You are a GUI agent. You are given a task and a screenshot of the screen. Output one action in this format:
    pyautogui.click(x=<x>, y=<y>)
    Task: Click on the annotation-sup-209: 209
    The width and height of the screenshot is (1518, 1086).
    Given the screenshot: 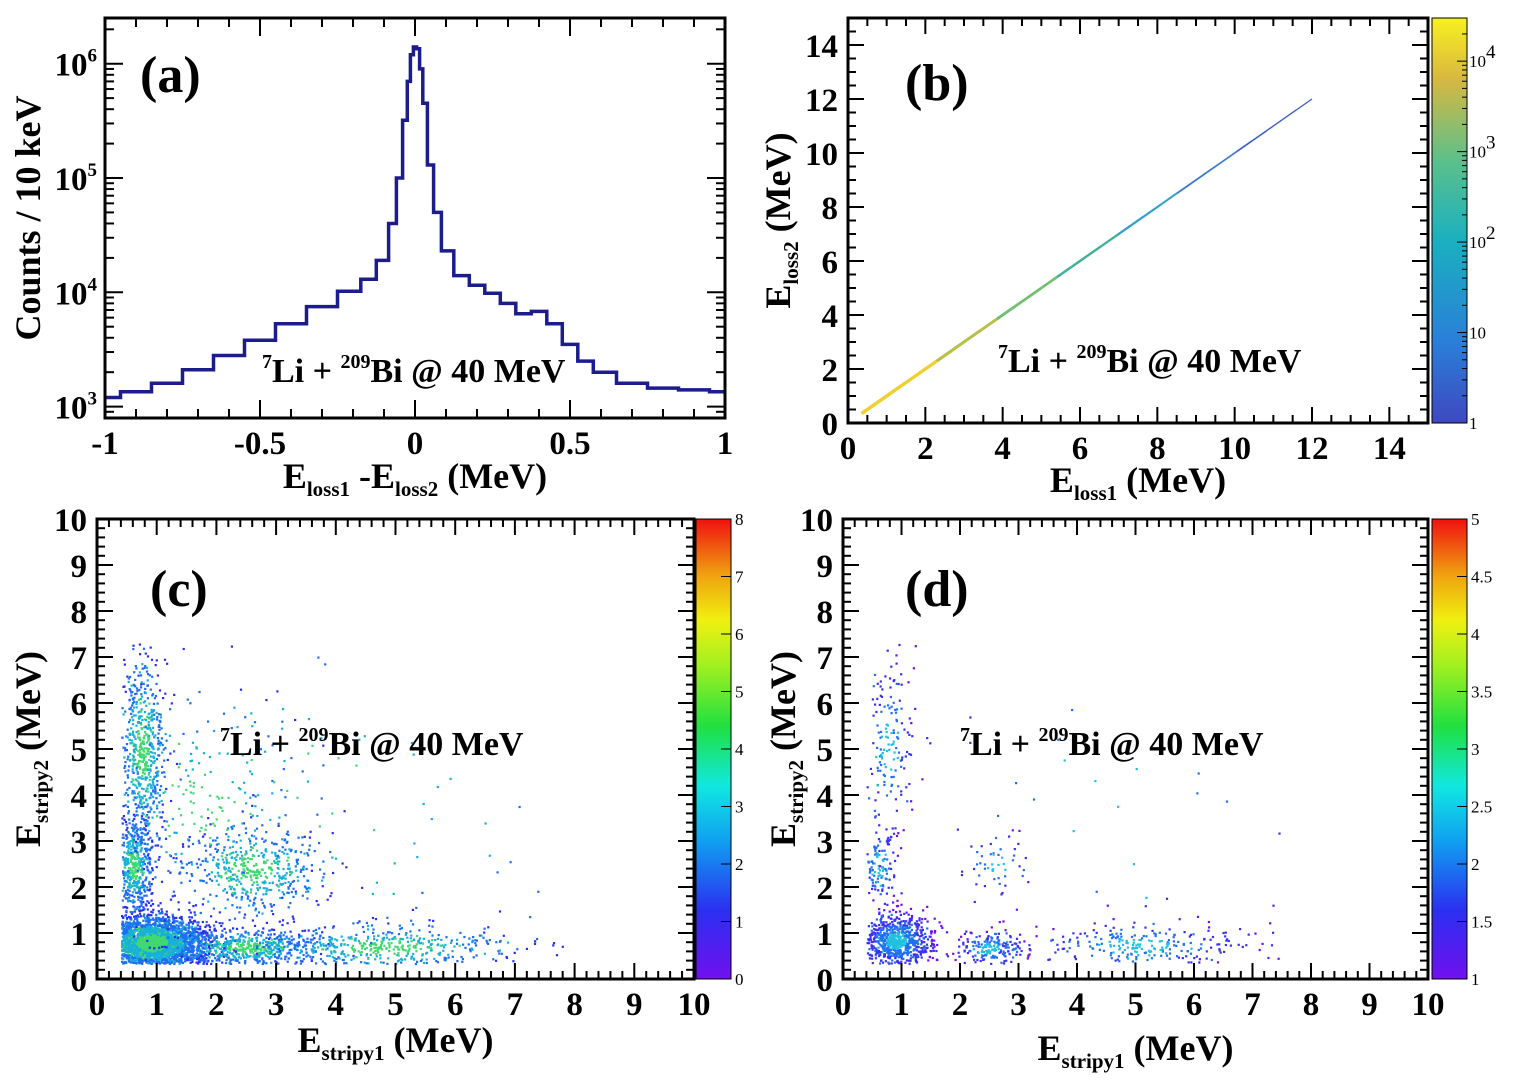 What is the action you would take?
    pyautogui.click(x=356, y=362)
    